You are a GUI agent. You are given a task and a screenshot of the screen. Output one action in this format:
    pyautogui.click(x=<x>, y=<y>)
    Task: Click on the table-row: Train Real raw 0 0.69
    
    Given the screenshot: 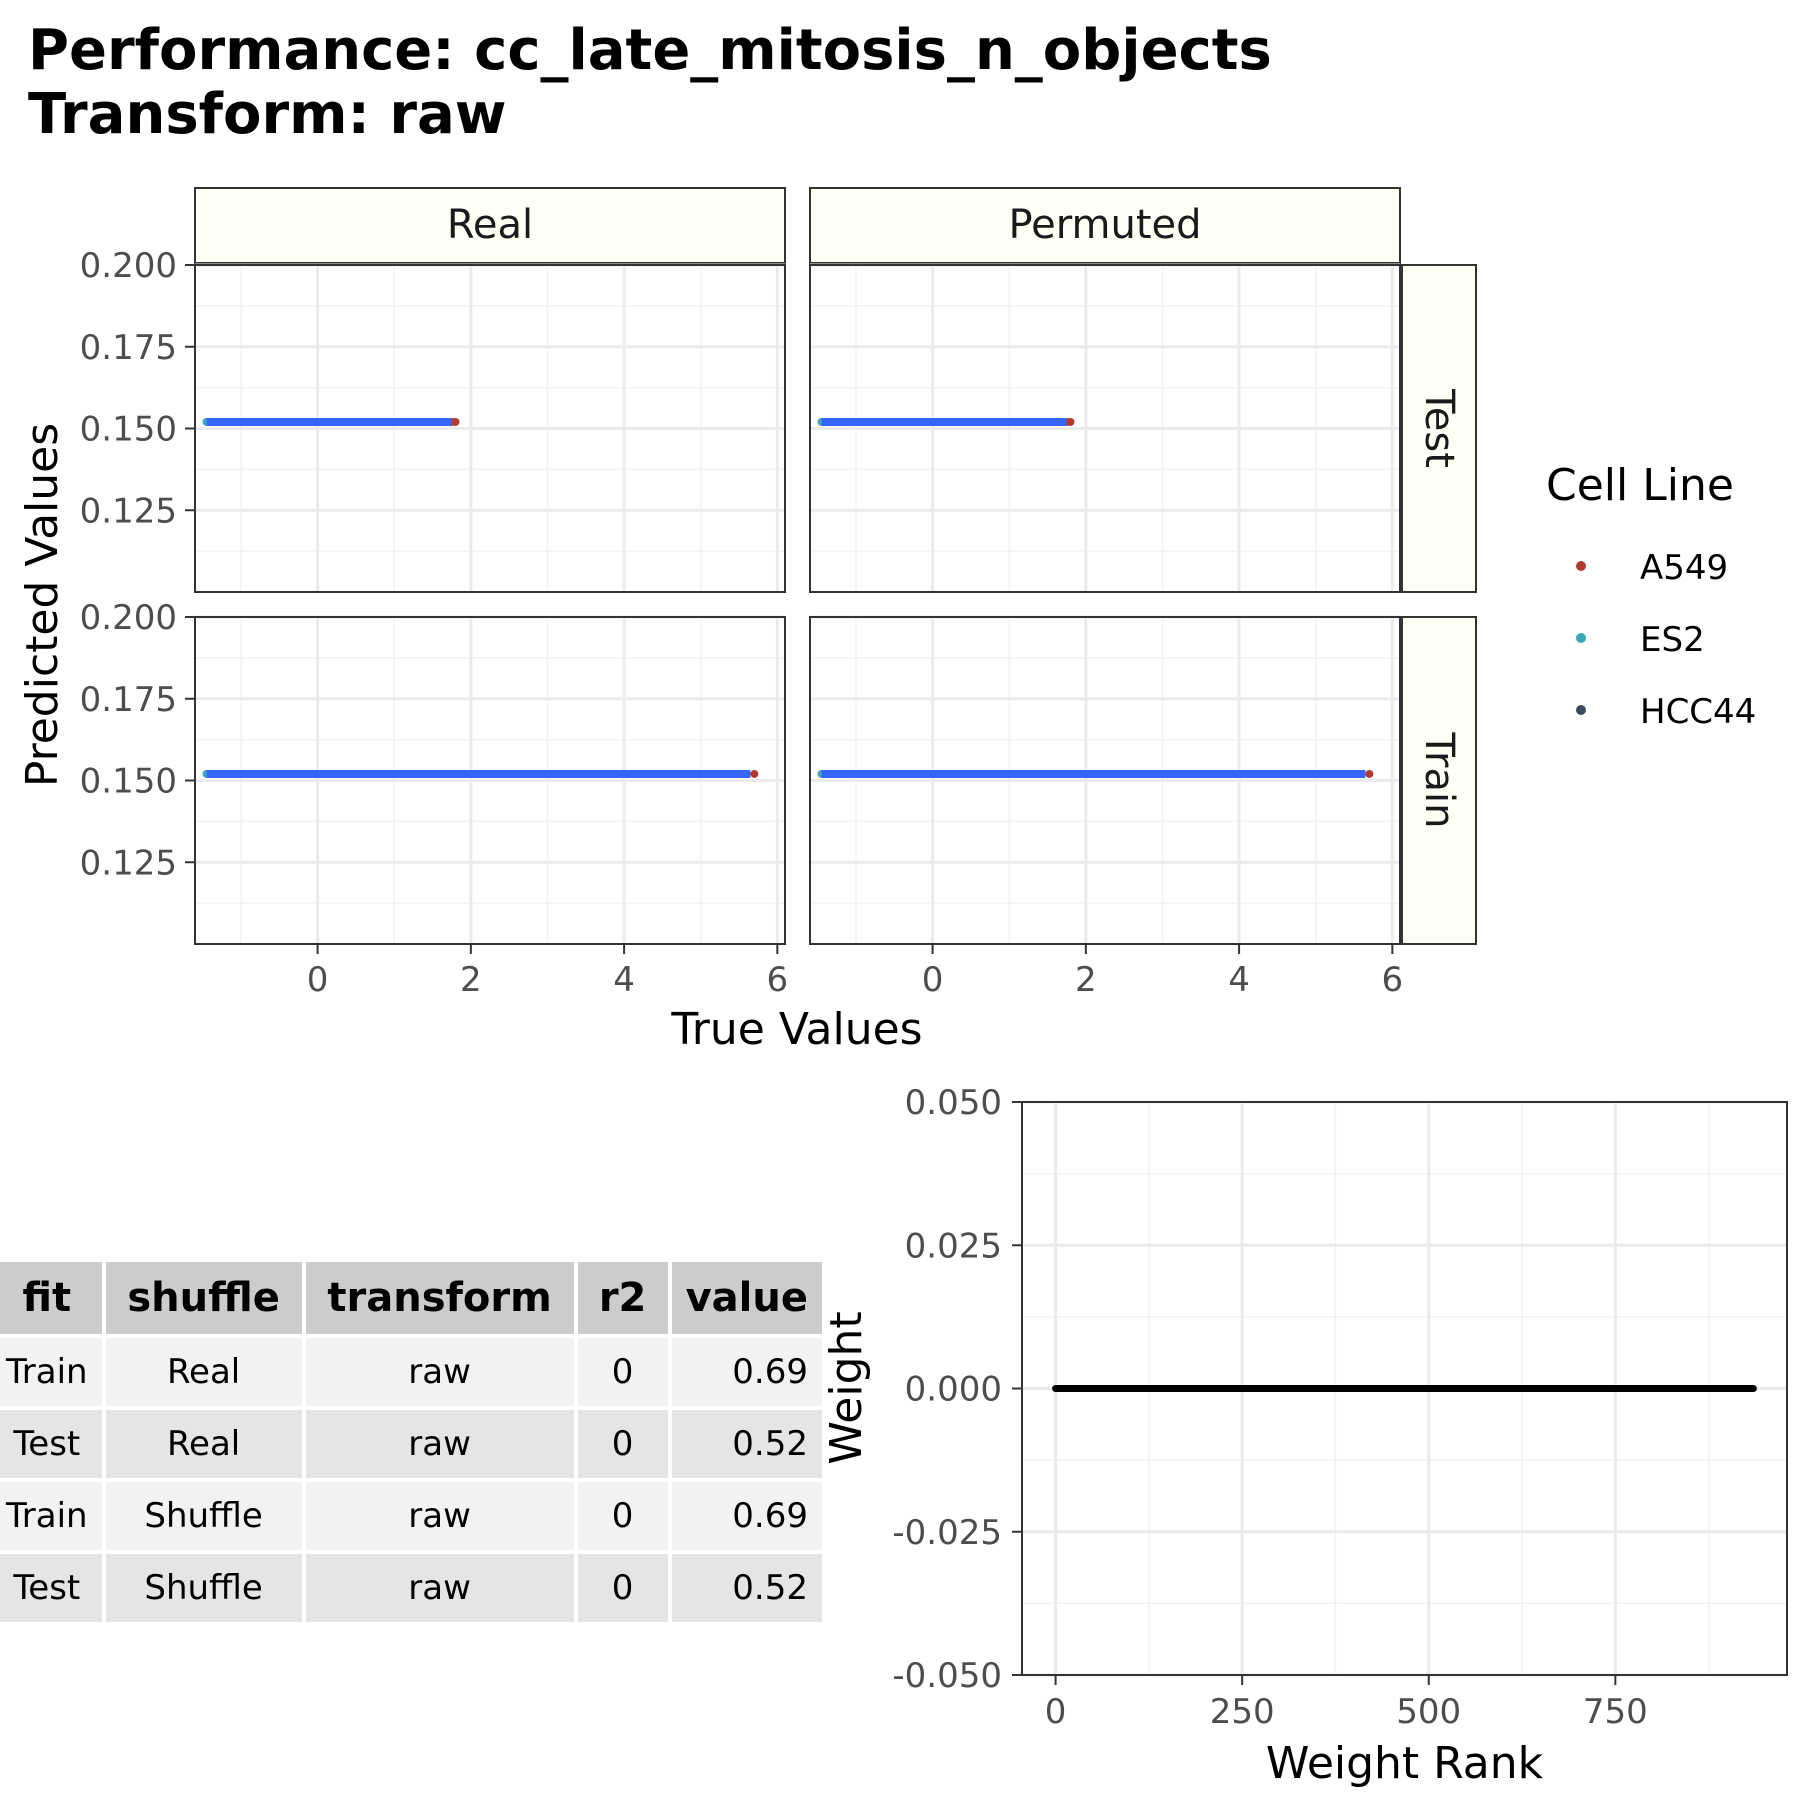 What is the action you would take?
    pyautogui.click(x=411, y=1372)
    